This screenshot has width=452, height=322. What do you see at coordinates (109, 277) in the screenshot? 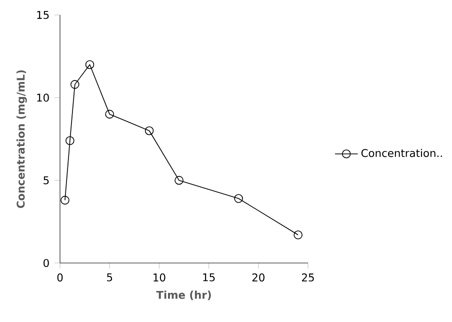
I see `x-tick-label: 5` at bounding box center [109, 277].